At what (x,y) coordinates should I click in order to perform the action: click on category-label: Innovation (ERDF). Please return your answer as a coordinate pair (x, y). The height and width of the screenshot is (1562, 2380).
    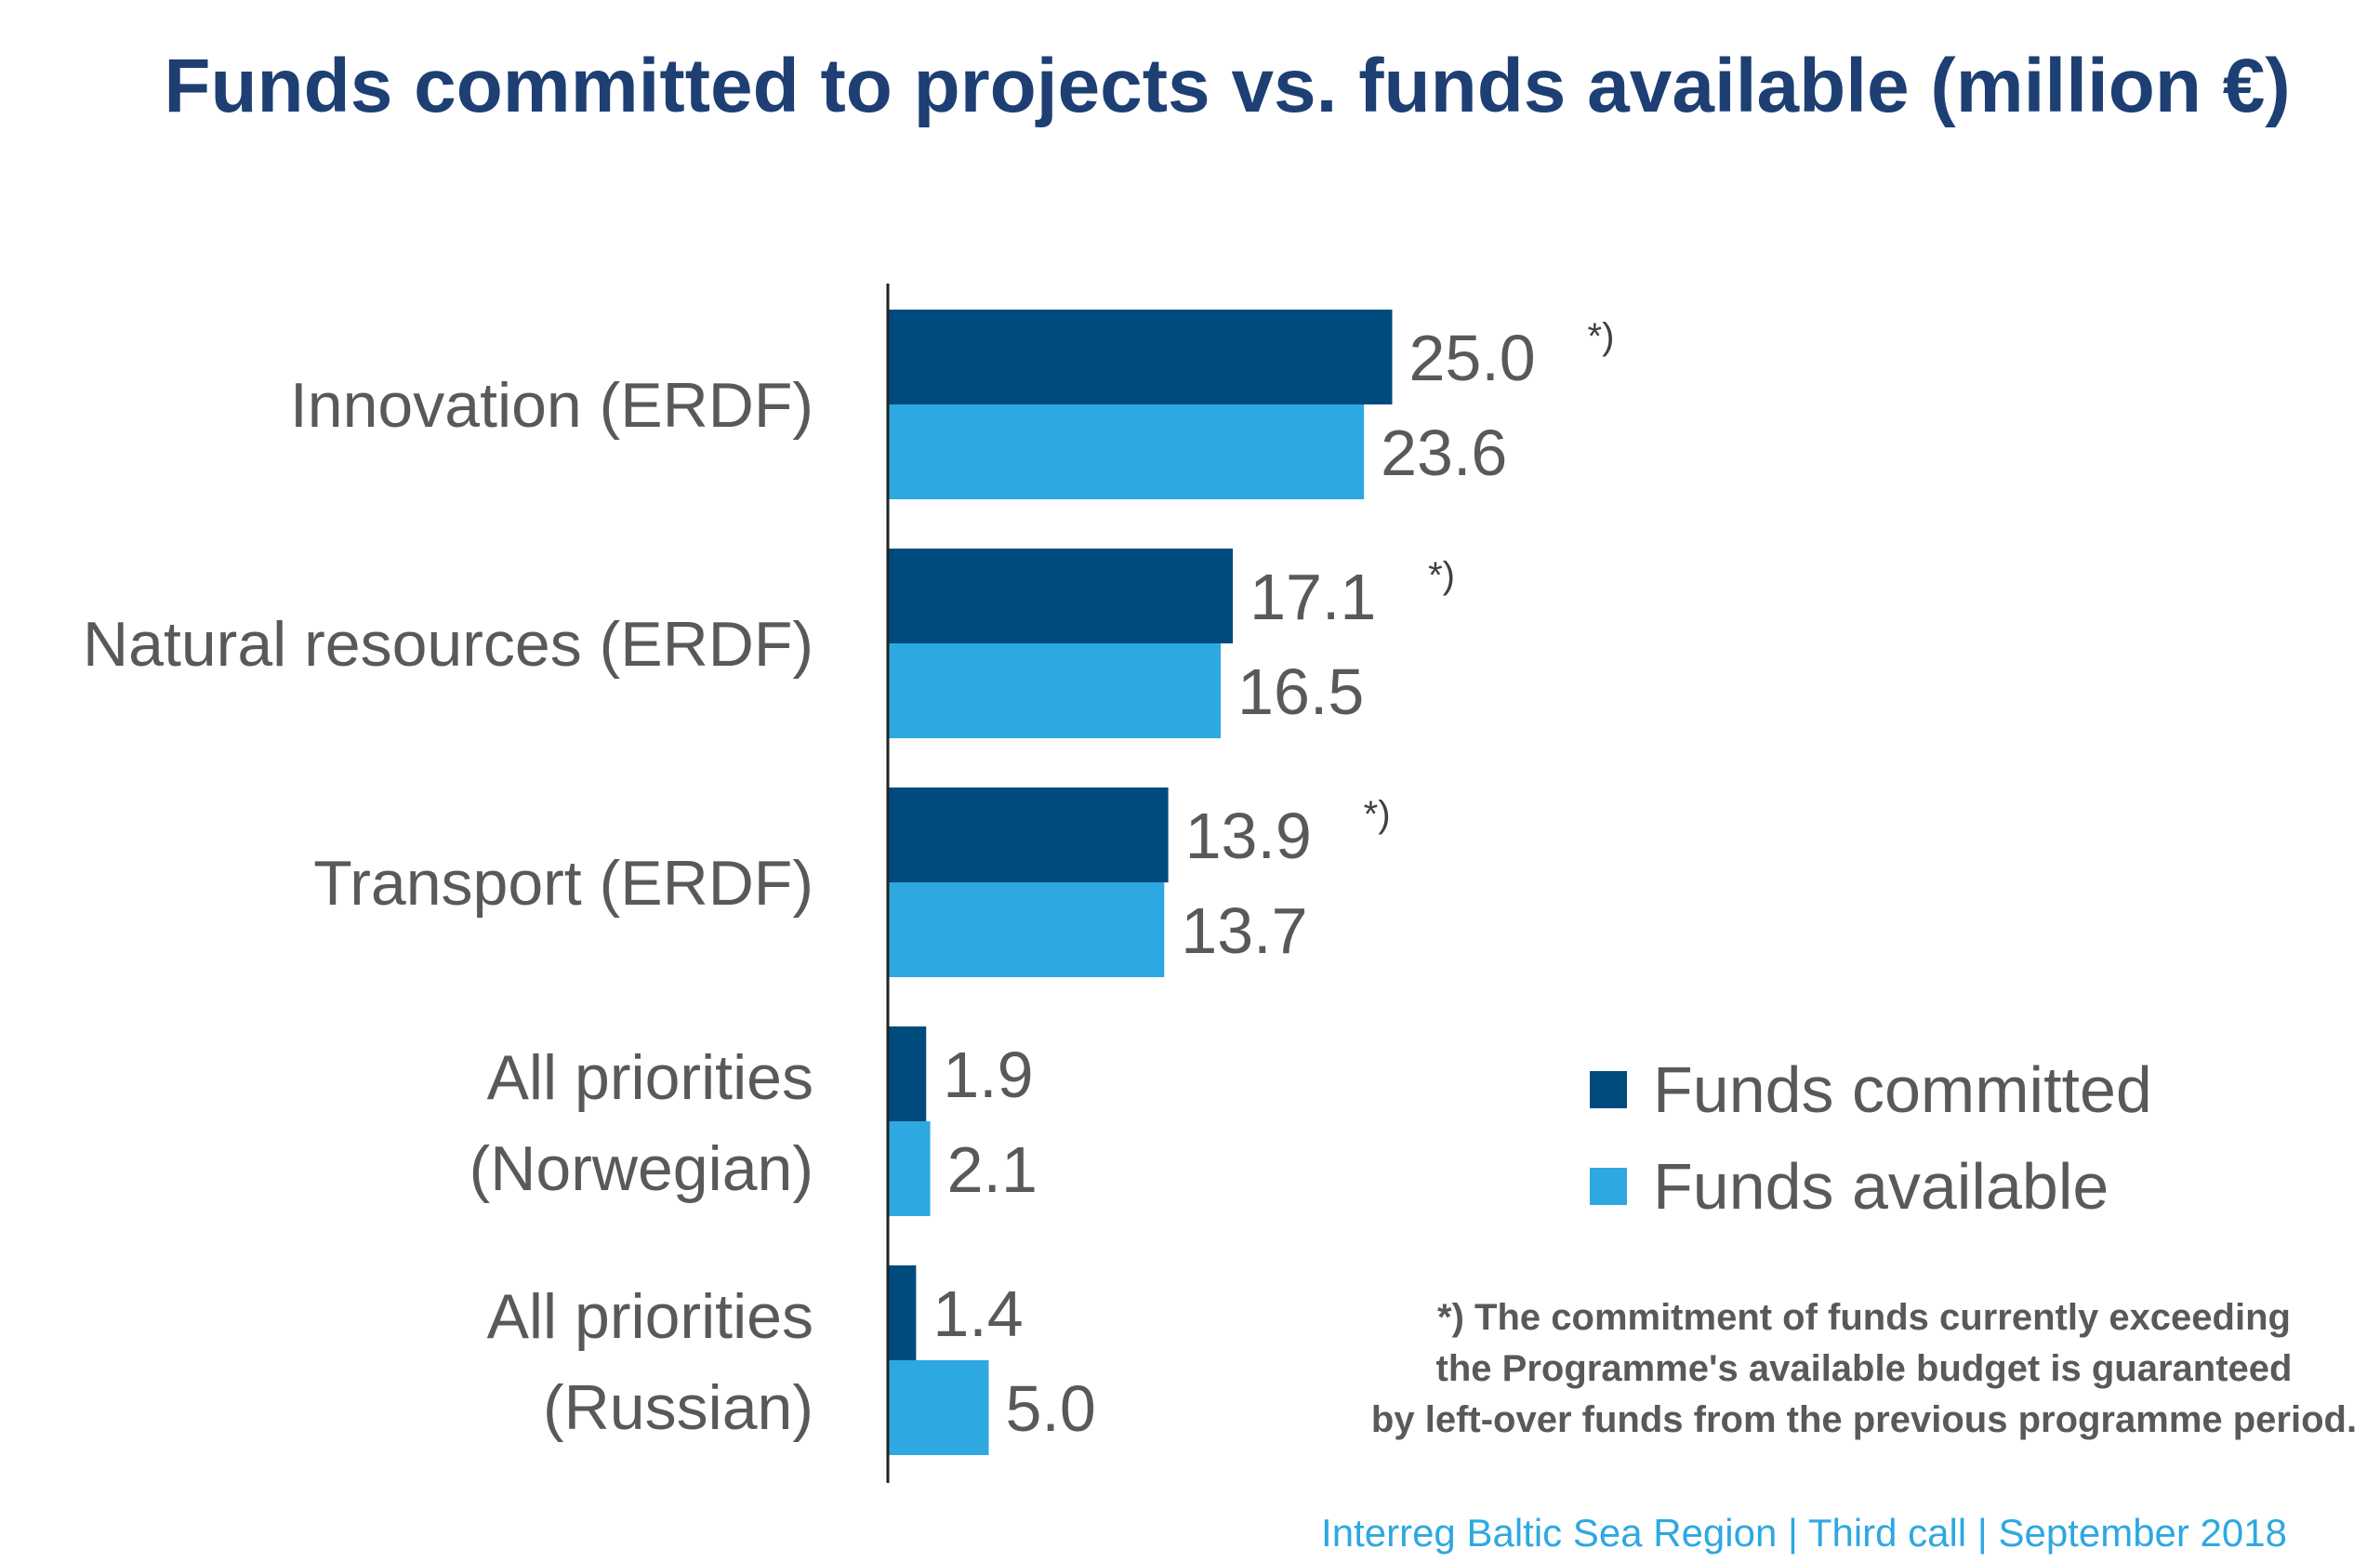
    Looking at the image, I should click on (551, 405).